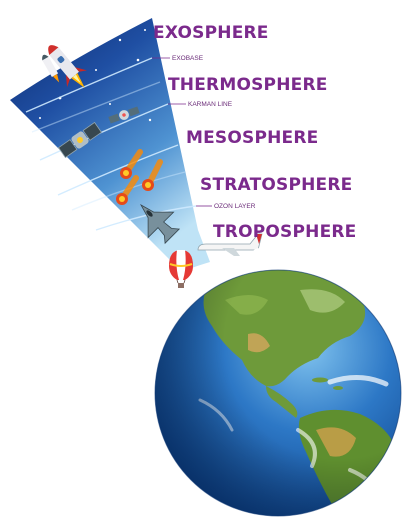 The width and height of the screenshot is (417, 519). What do you see at coordinates (89, 85) in the screenshot?
I see `exobase-boundary` at bounding box center [89, 85].